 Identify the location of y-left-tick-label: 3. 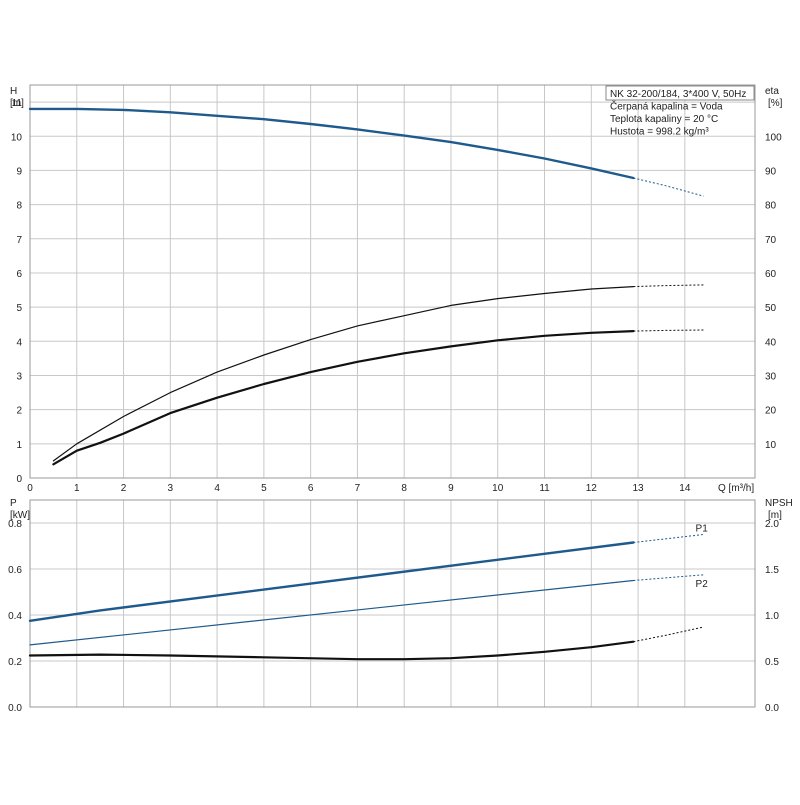
(19, 376).